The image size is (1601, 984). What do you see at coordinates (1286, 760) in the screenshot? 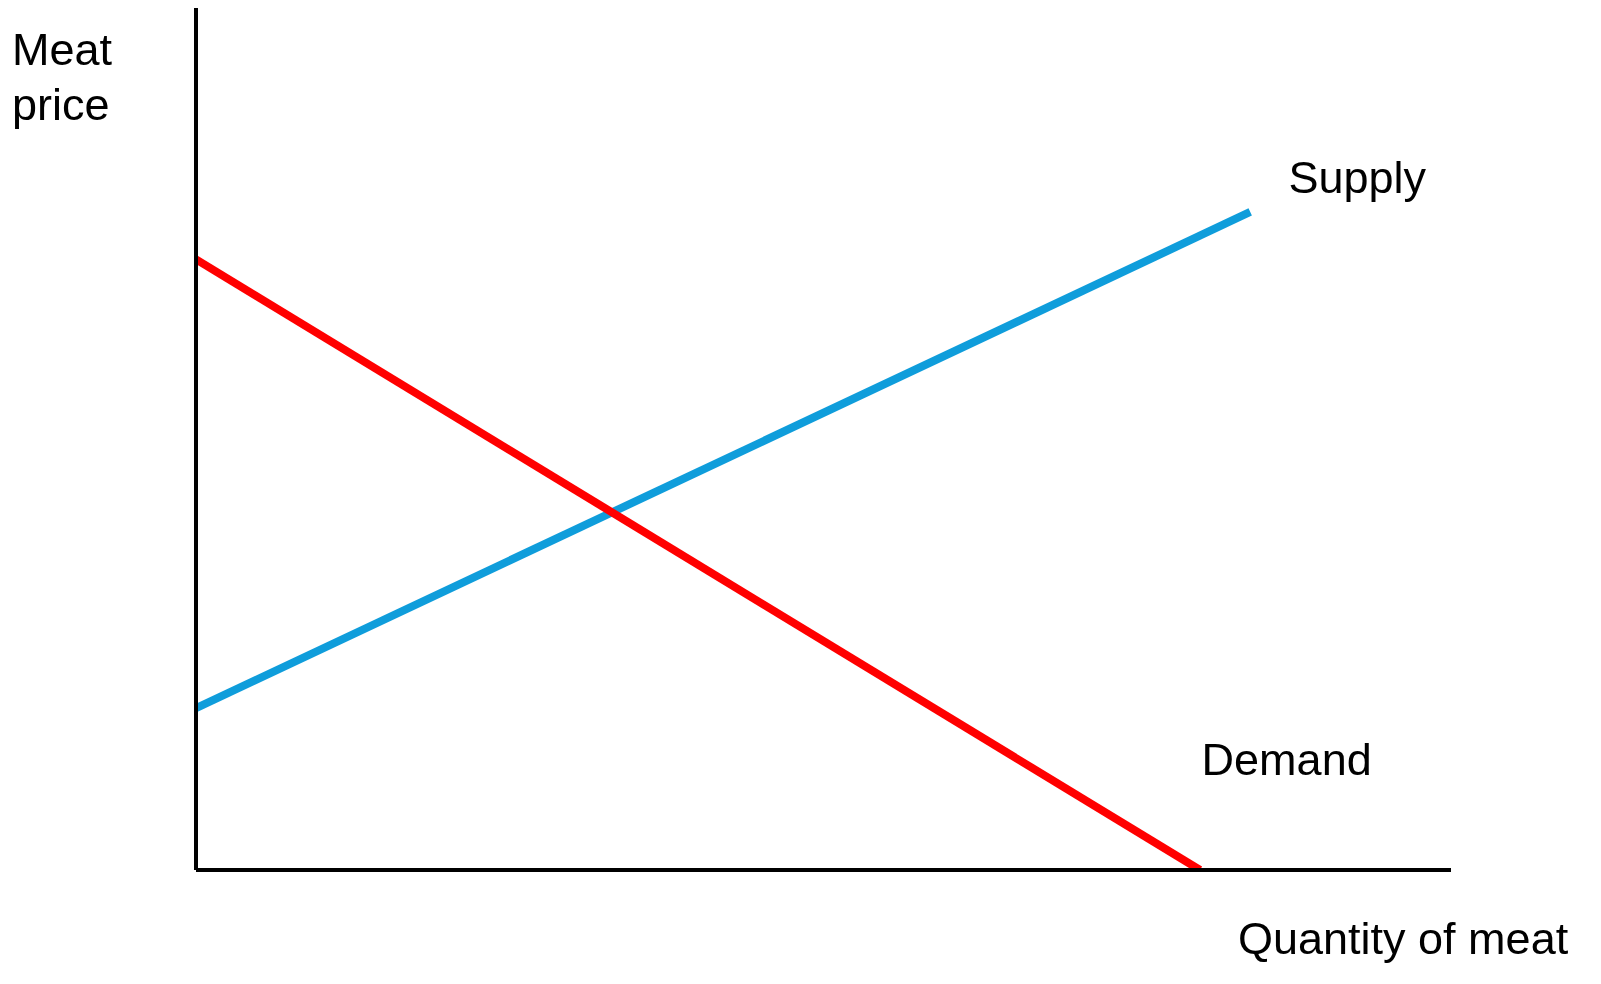
I see `series-label: Demand` at bounding box center [1286, 760].